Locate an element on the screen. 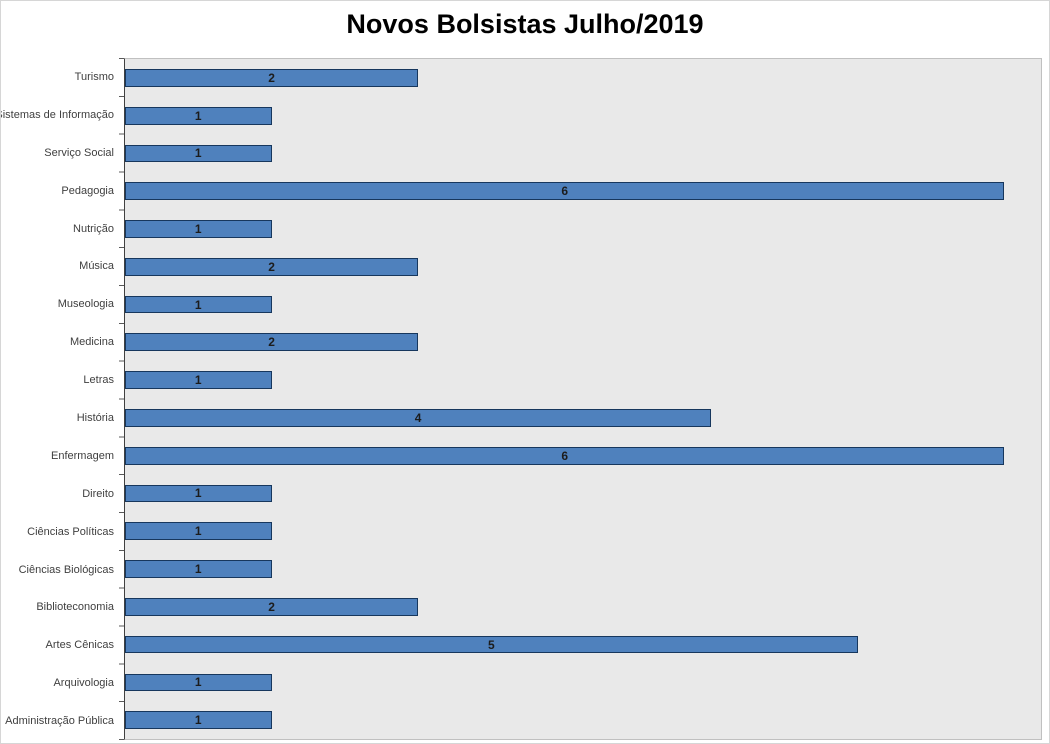 The image size is (1050, 744). category-label-museologia: Museologia is located at coordinates (85, 304).